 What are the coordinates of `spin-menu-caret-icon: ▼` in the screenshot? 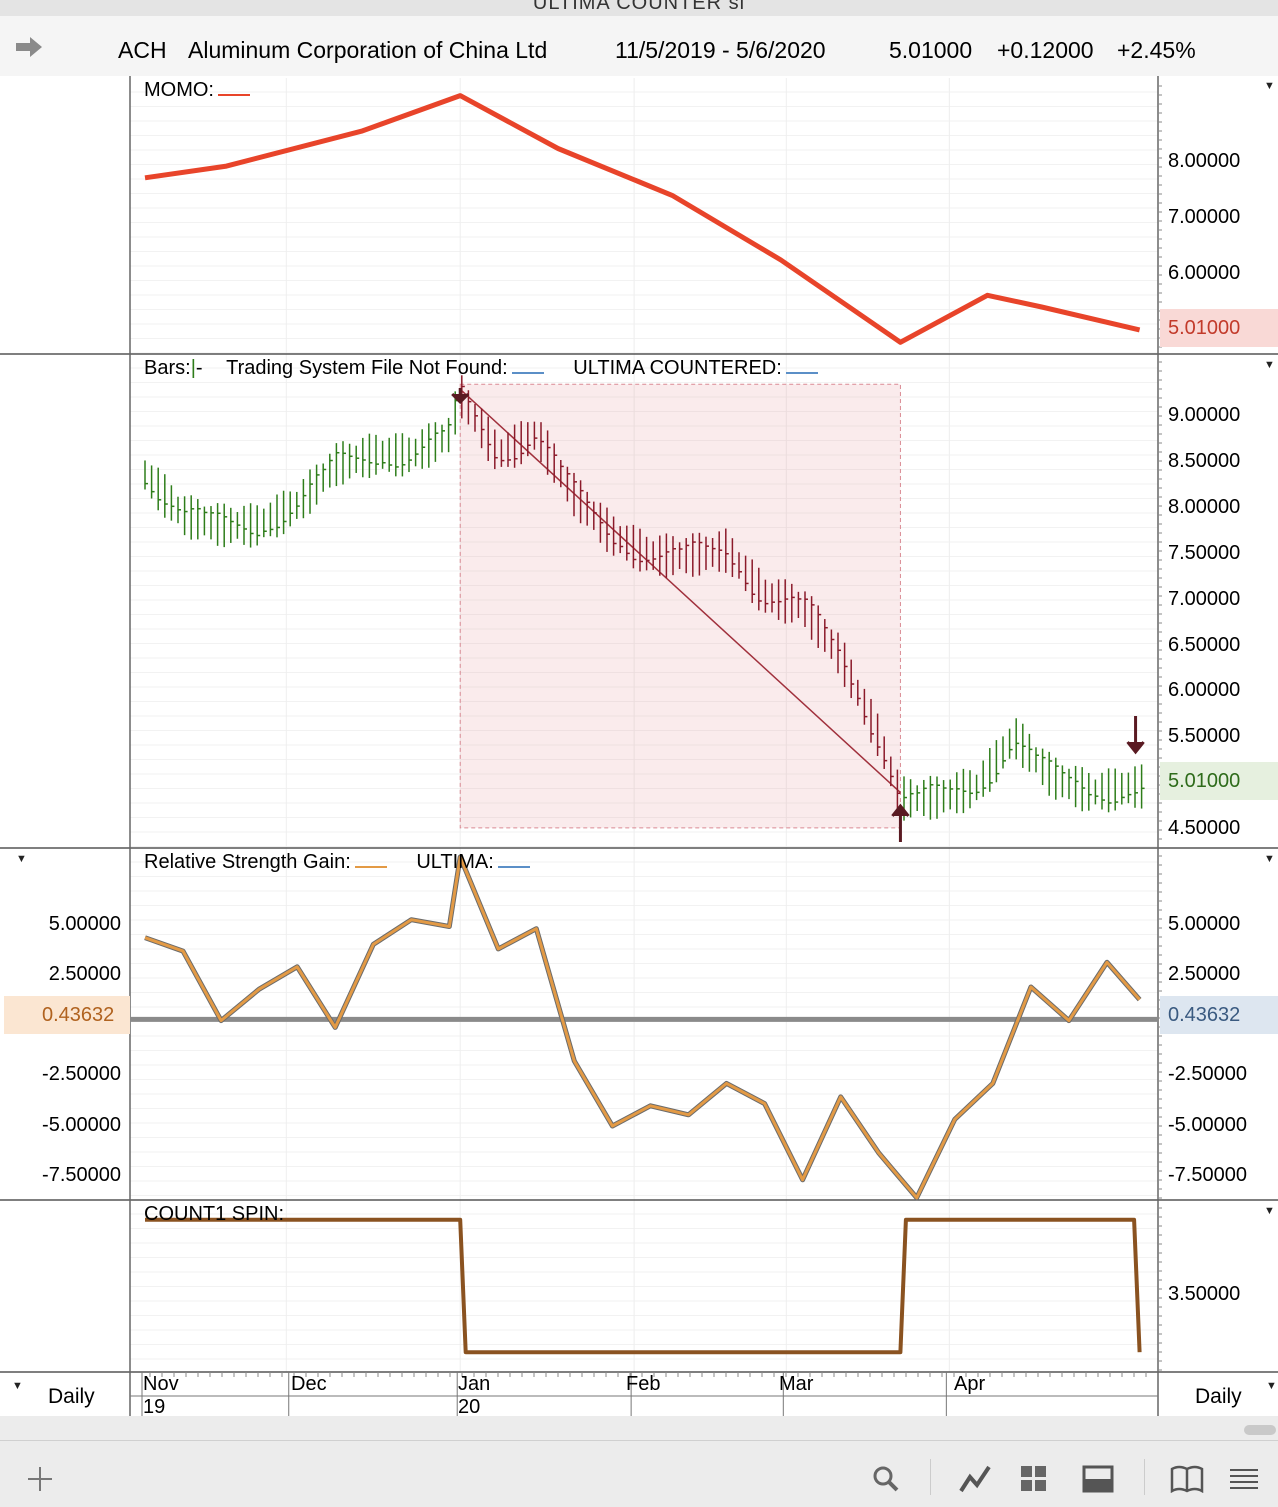 It's located at (1269, 1211).